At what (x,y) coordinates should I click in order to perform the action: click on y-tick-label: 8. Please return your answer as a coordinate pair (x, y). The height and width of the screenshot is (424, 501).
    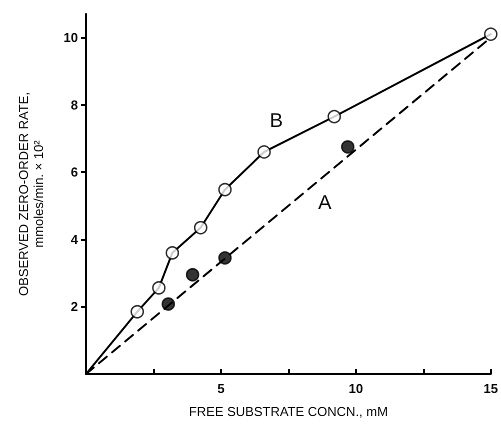
    Looking at the image, I should click on (74, 104).